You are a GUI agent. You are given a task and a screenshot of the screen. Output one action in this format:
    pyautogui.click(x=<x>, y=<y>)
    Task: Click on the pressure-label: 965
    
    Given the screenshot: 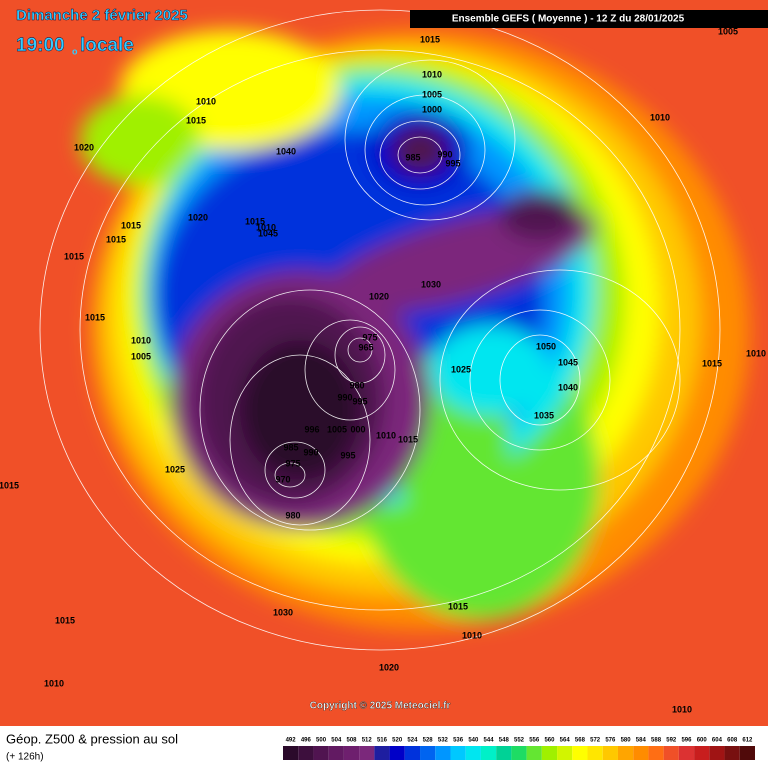 What is the action you would take?
    pyautogui.click(x=365, y=347)
    